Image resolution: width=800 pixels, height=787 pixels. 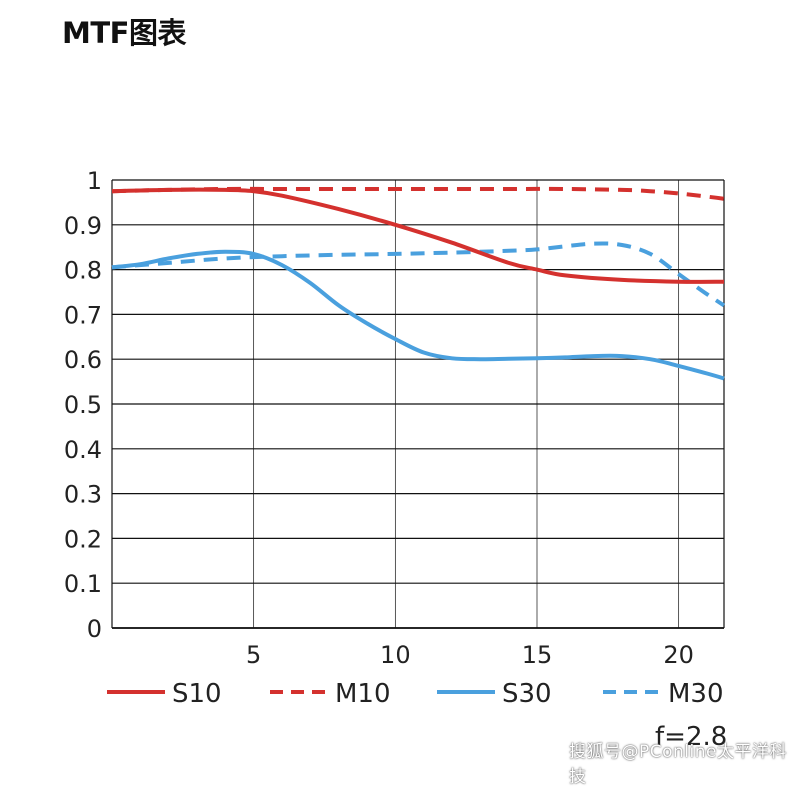 I want to click on legend-label-m10: M10, so click(x=363, y=694).